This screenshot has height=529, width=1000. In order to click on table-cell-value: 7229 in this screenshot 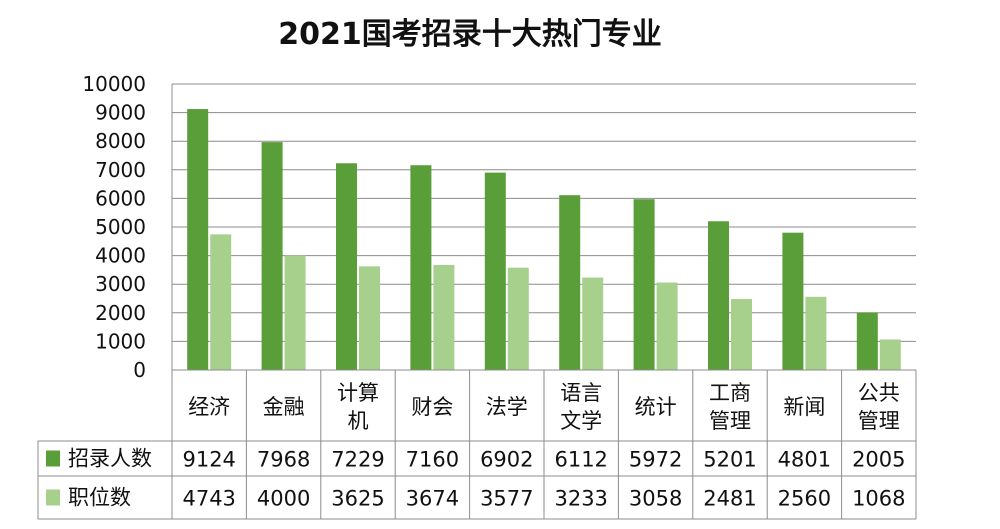, I will do `click(357, 460)`.